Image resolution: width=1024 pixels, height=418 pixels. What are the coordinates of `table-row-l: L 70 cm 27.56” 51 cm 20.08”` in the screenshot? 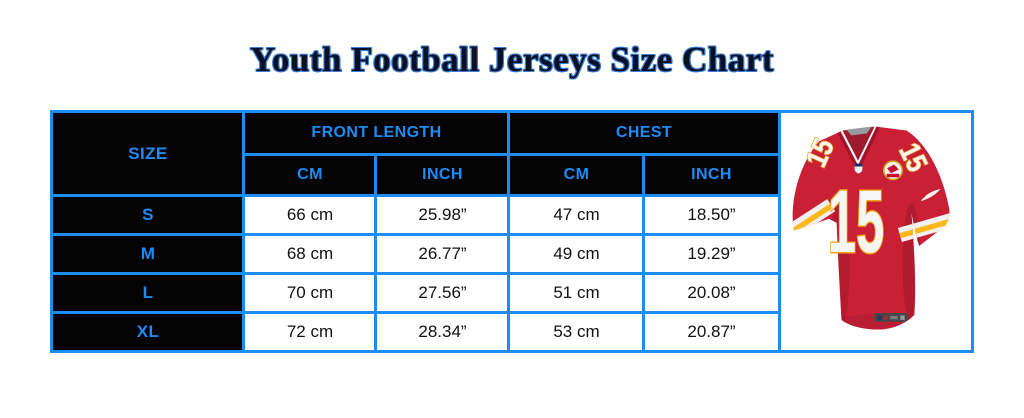 It's located at (511, 293).